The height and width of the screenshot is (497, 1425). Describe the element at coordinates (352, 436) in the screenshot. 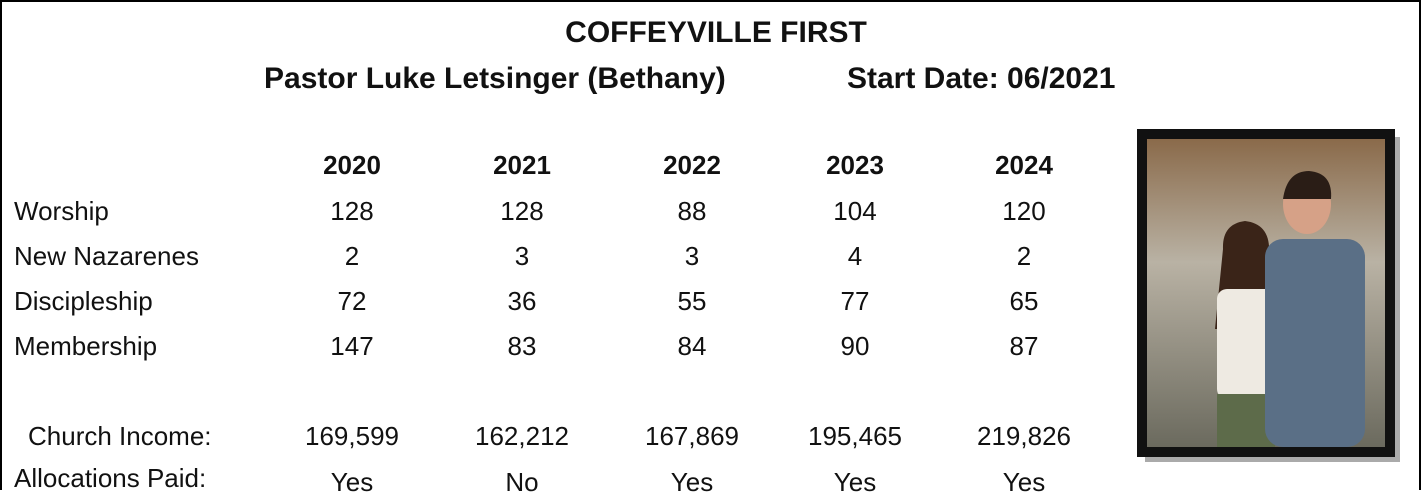

I see `cell: 169,599` at that location.